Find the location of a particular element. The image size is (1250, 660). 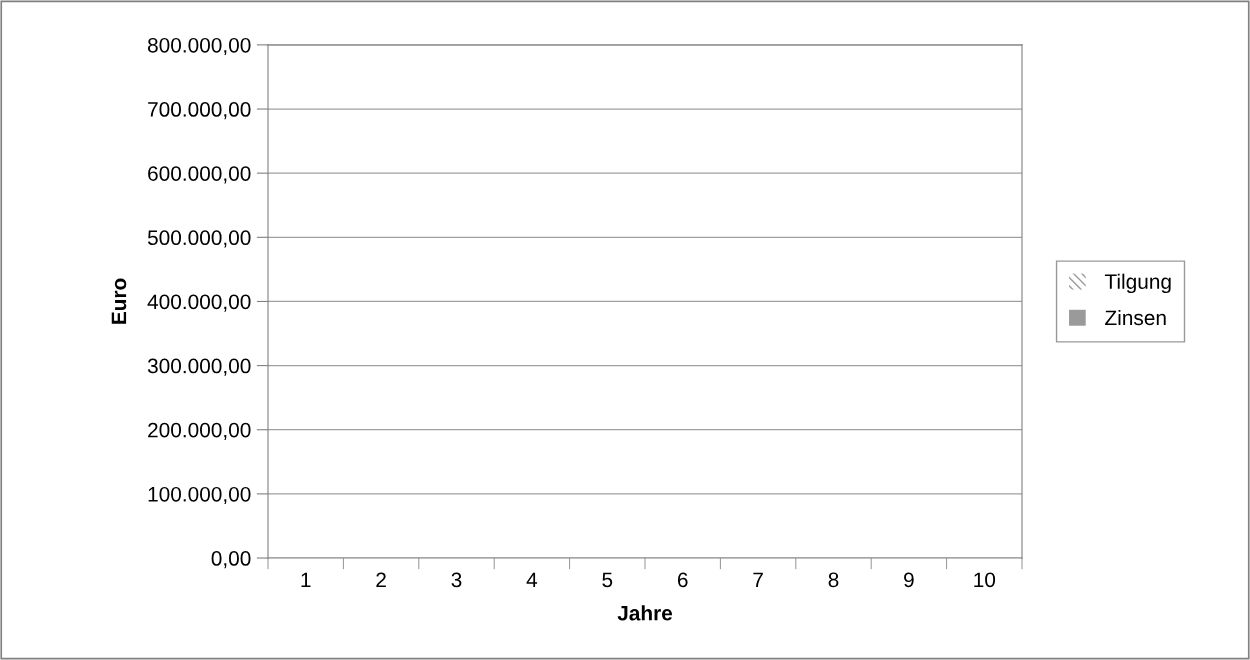

x-tick-label: 2 is located at coordinates (381, 580).